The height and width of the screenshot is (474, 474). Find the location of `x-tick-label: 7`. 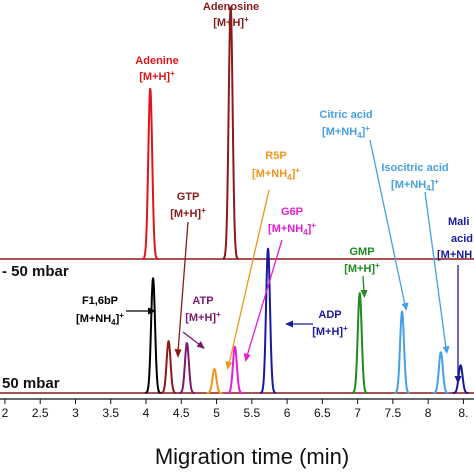

x-tick-label: 7 is located at coordinates (357, 413).